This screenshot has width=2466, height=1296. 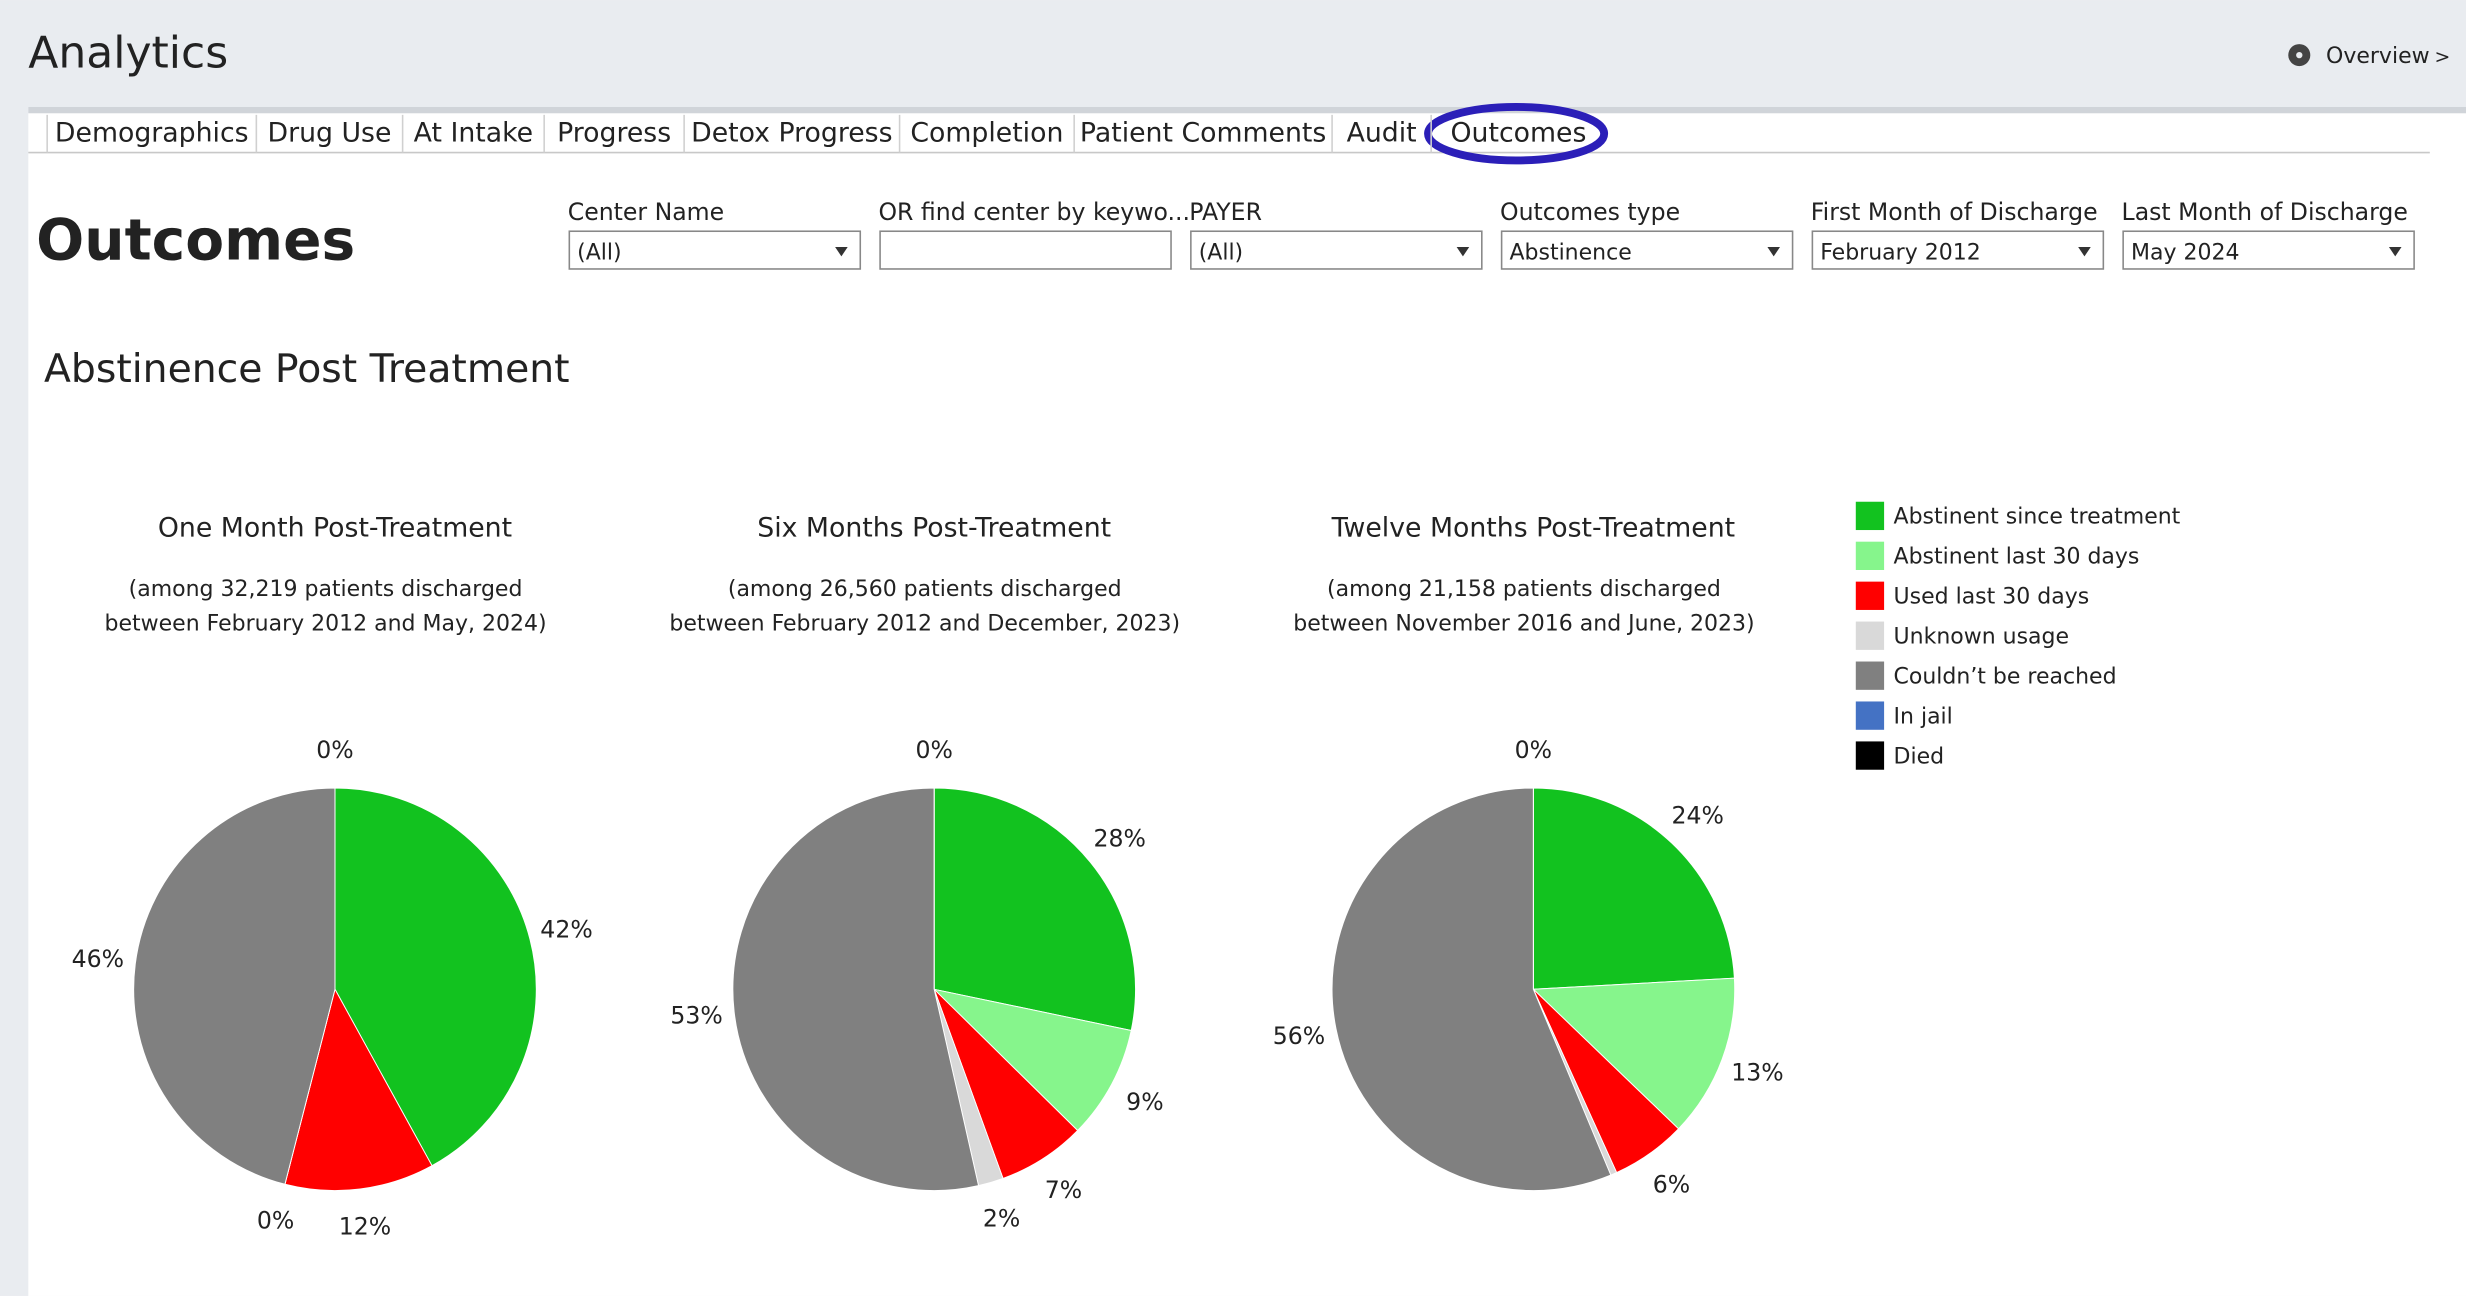 I want to click on filter-label: Last Month of Discharge, so click(x=2265, y=212).